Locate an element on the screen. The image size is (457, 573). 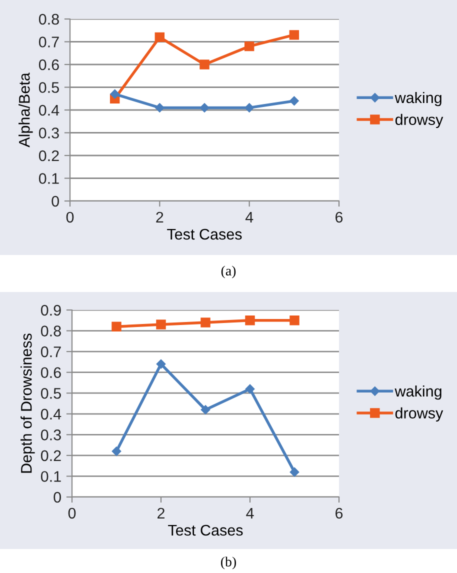
y-axis-title: Depth of Drowsiness is located at coordinates (27, 403).